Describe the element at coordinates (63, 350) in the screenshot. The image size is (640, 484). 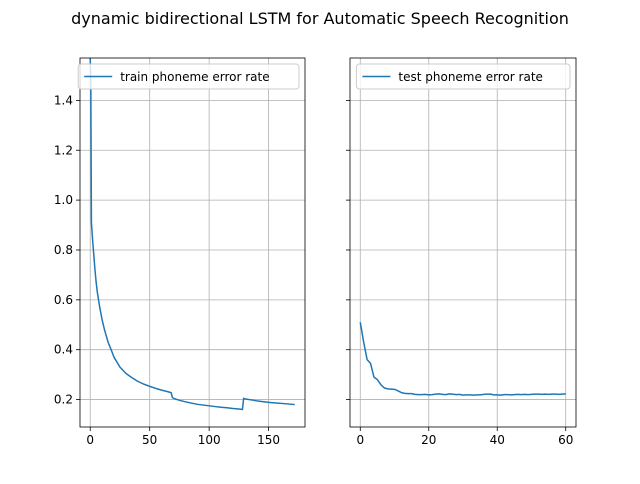
I see `y-tick-label: 0.4` at that location.